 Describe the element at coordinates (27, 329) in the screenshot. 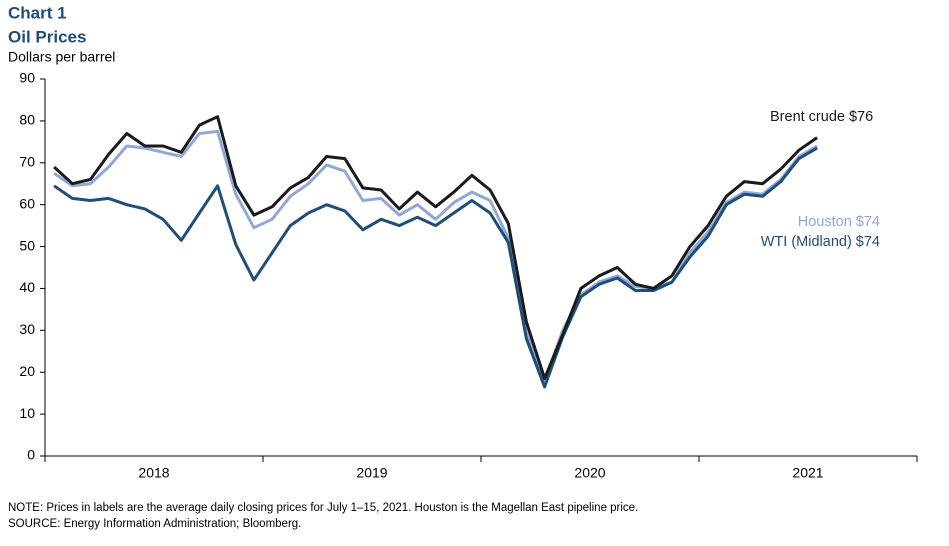

I see `y-tick-label: 30` at that location.